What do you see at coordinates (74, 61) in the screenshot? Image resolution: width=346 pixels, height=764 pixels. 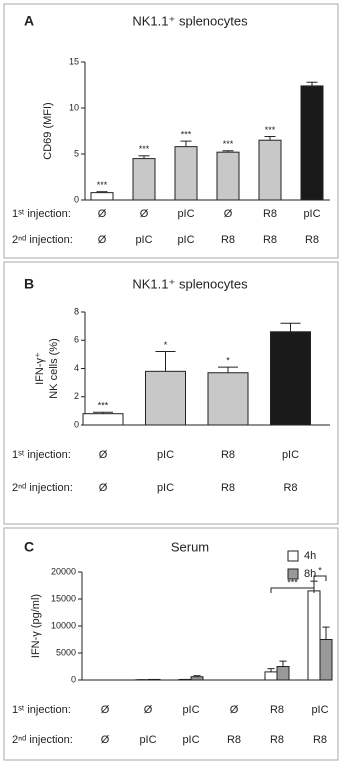 I see `y-tick-label: 15` at bounding box center [74, 61].